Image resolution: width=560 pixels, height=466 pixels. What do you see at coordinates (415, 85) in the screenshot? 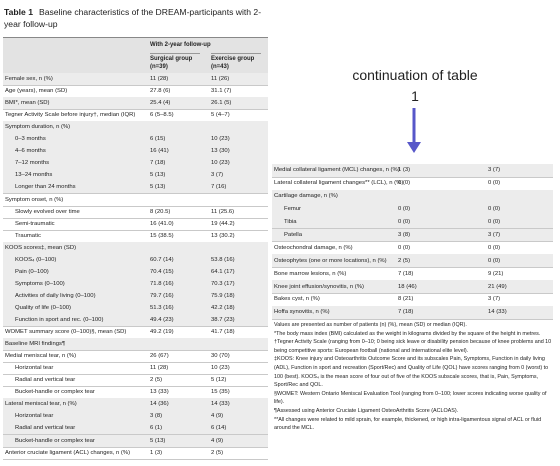
I see `annotation: continuation of table 1` at bounding box center [415, 85].